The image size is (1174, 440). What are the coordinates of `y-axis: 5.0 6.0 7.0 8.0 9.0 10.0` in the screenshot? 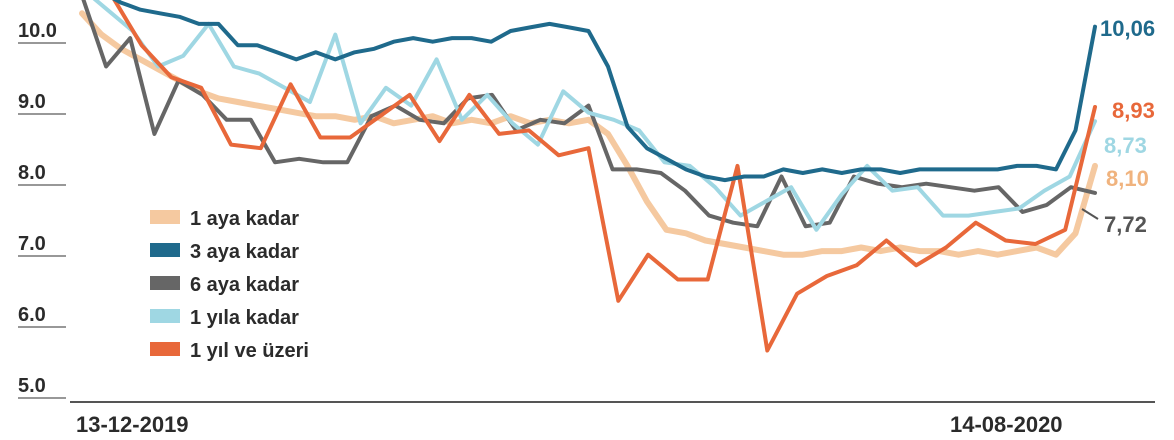 It's located at (42, 209).